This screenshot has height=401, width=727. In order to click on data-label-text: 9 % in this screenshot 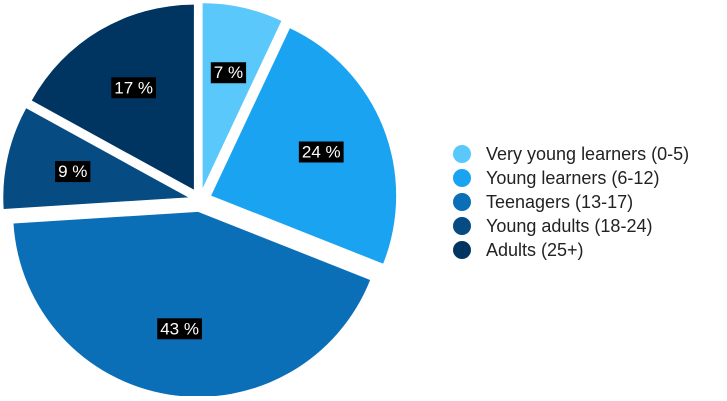, I will do `click(72, 171)`.